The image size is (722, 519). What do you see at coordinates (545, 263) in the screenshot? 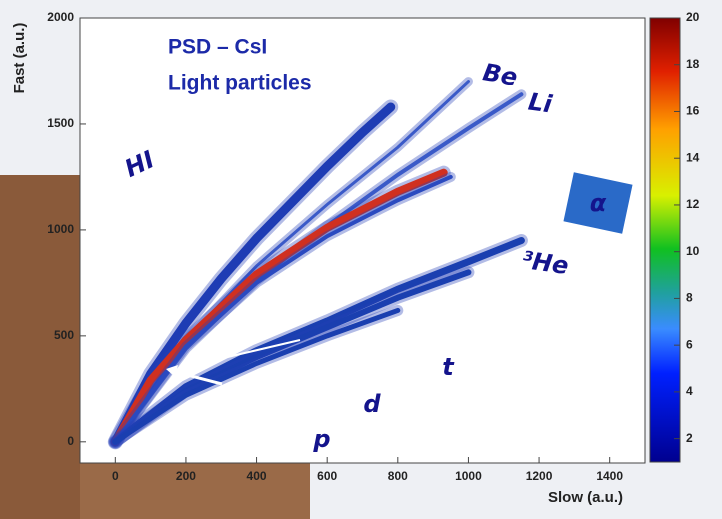
I see `band-label: ³He` at bounding box center [545, 263].